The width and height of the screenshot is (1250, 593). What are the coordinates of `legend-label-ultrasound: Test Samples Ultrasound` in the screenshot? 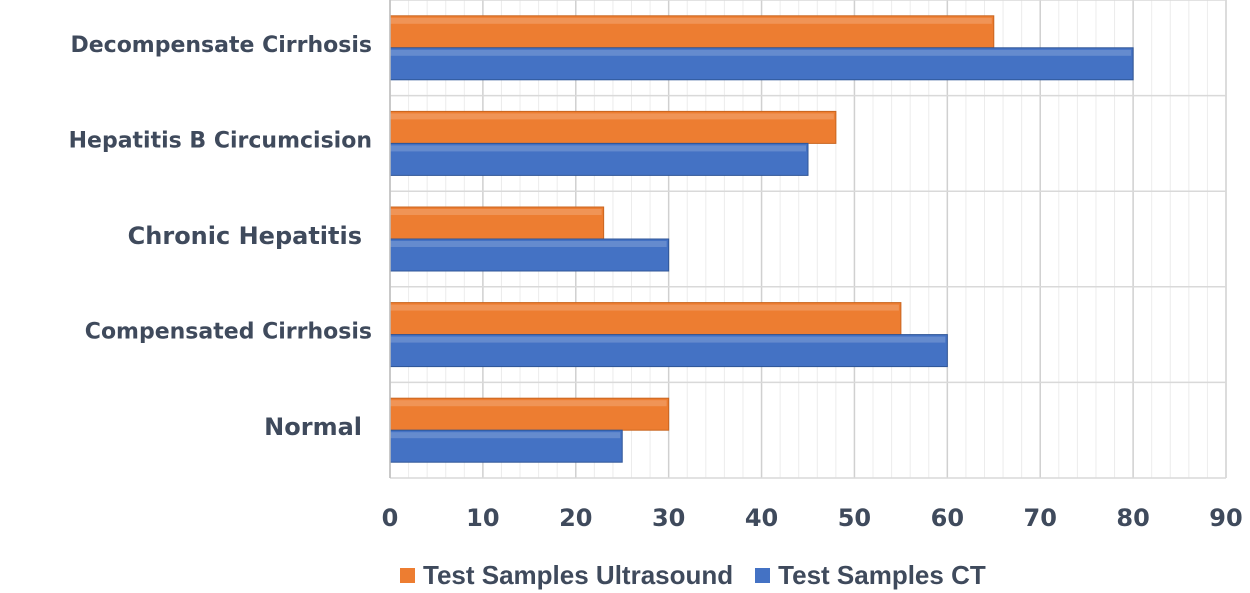 It's located at (578, 575).